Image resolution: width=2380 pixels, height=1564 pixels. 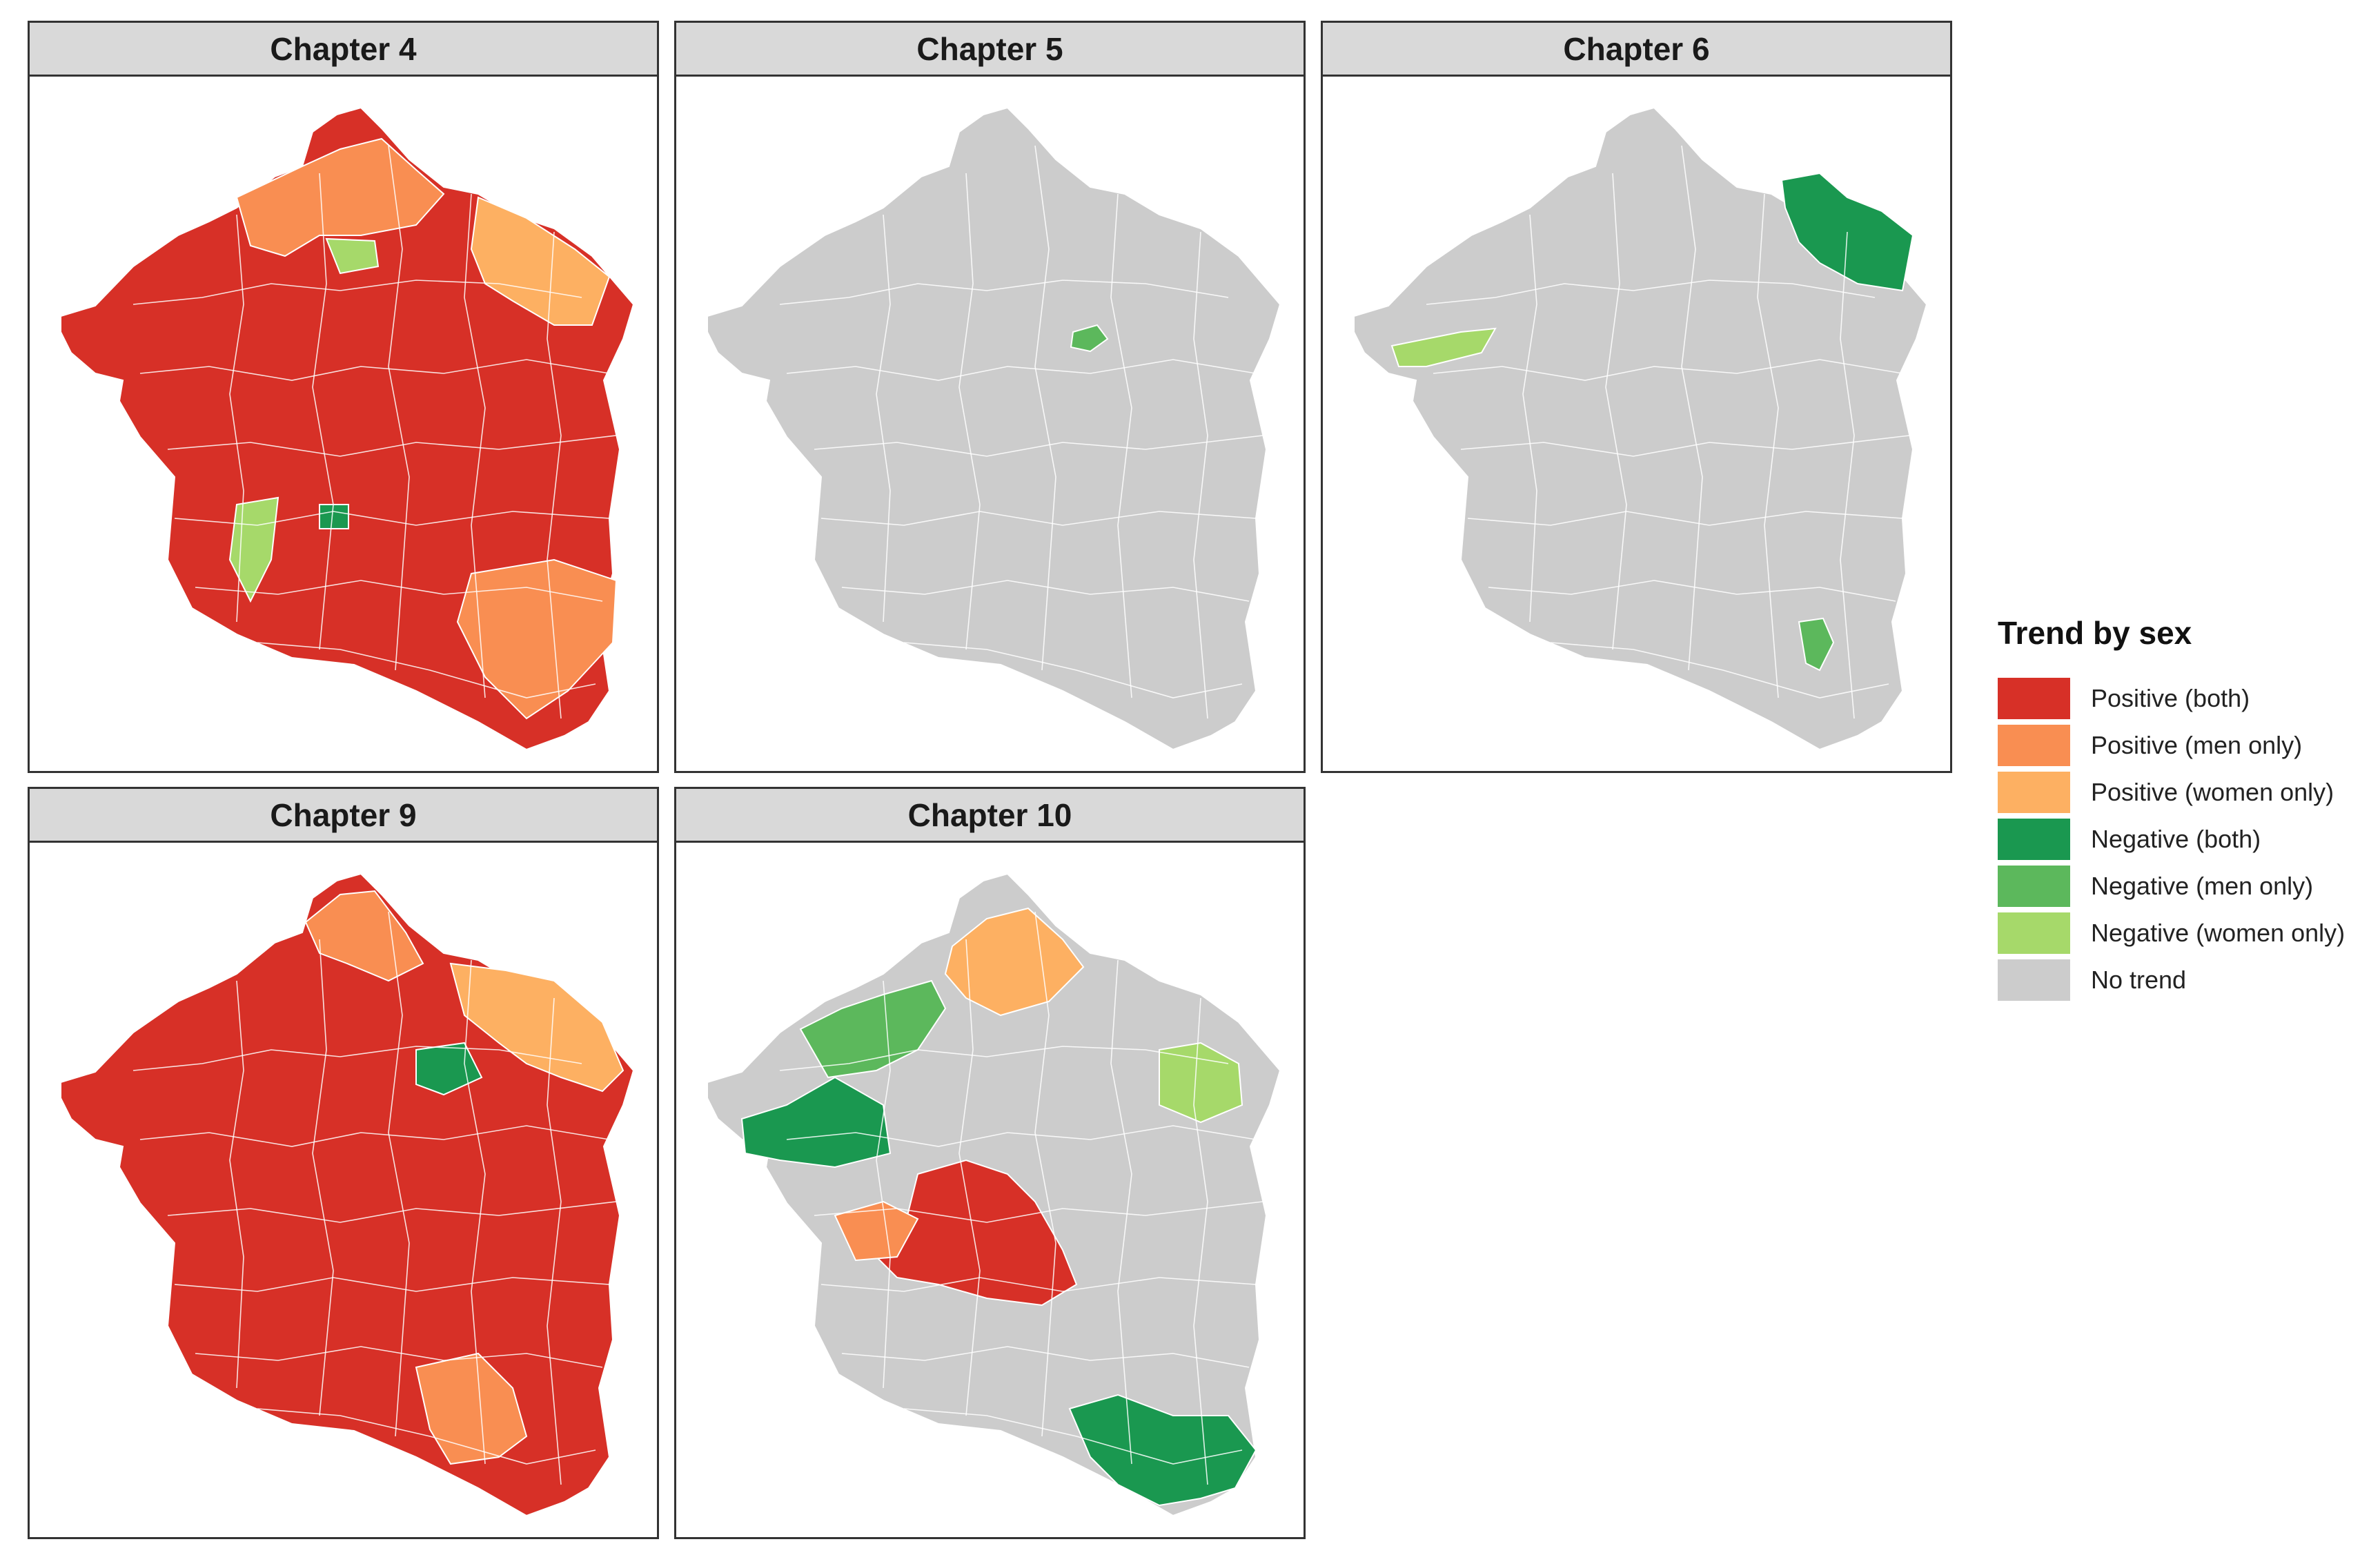 I want to click on legend-item-positive-men: Positive (men only), so click(x=2171, y=746).